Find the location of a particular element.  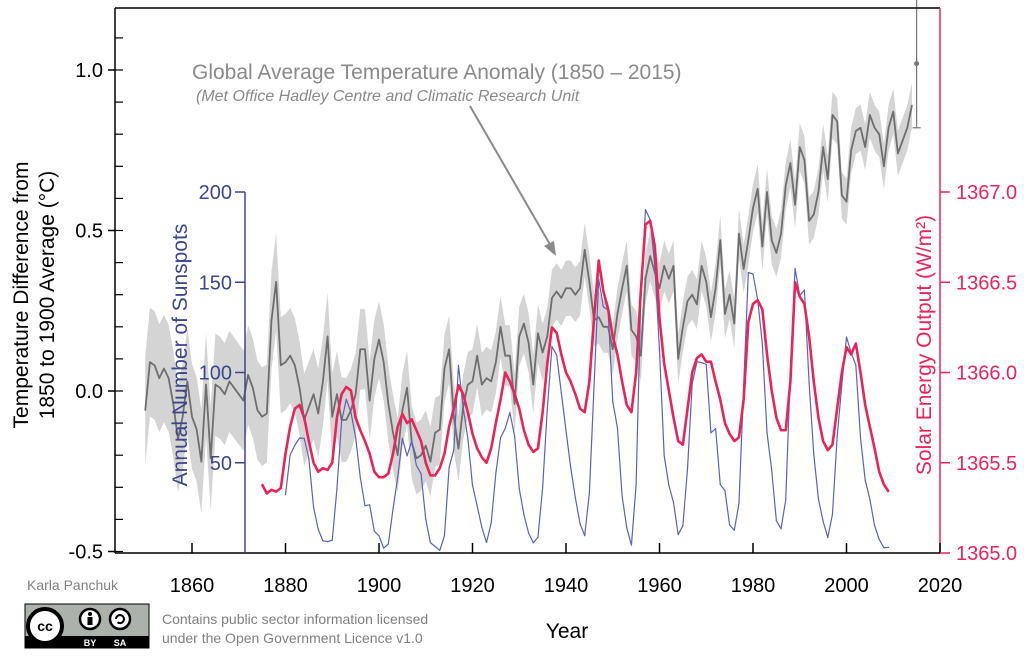

x-tick-label: 1920 is located at coordinates (472, 586).